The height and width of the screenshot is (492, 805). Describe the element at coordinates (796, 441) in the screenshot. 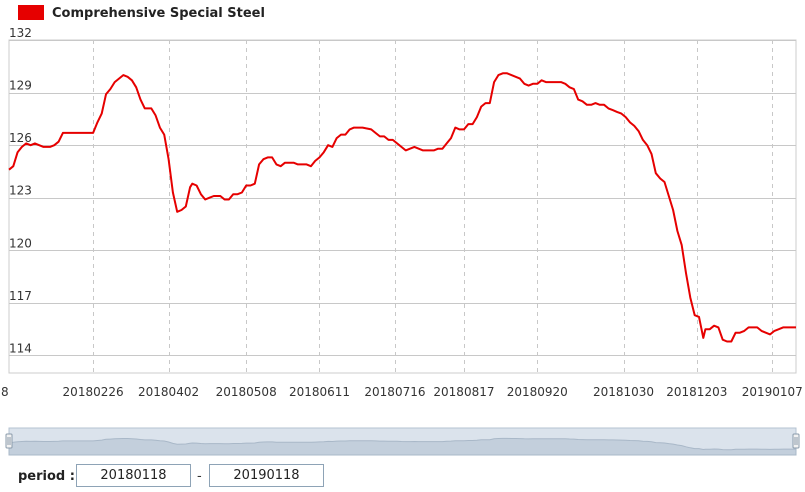

I see `navigator-handle-right` at that location.